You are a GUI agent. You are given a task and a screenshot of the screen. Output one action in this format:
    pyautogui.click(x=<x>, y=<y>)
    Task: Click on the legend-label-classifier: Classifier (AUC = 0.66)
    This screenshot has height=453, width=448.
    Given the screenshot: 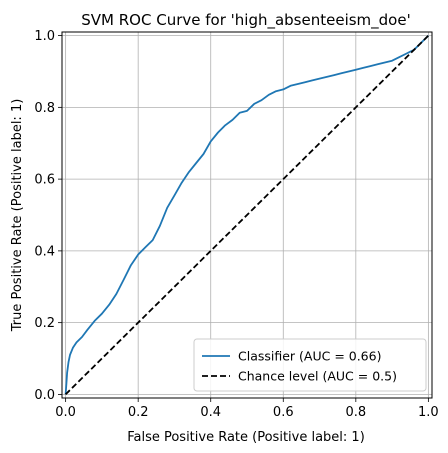 What is the action you would take?
    pyautogui.click(x=309, y=356)
    